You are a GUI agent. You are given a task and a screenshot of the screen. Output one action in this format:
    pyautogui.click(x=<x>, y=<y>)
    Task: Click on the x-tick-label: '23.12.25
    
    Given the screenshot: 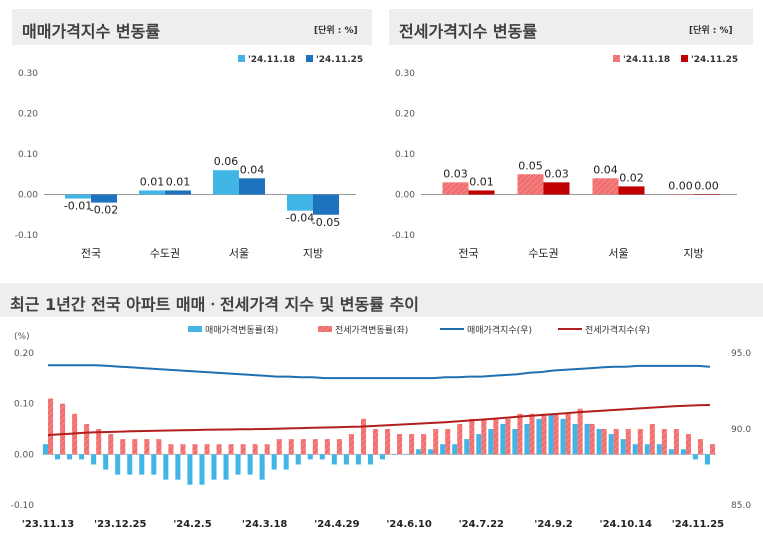 What is the action you would take?
    pyautogui.click(x=120, y=524)
    